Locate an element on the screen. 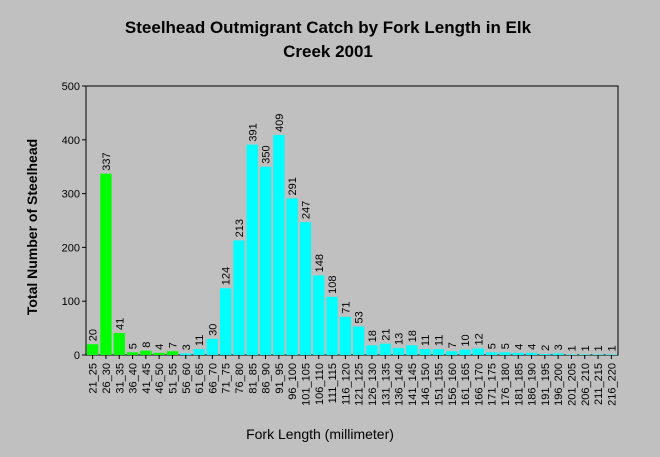  data-label: 13 is located at coordinates (400, 339).